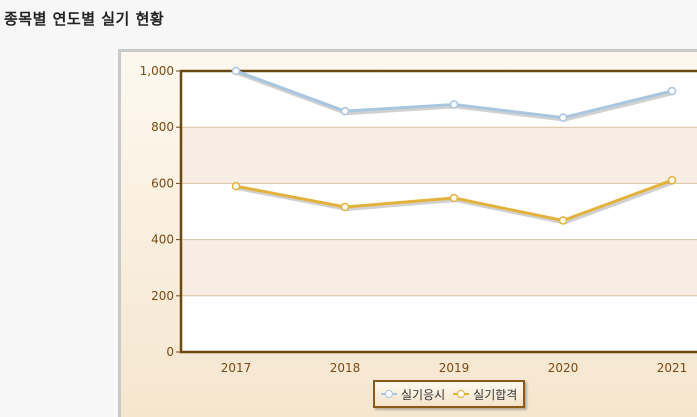 This screenshot has height=417, width=697. What do you see at coordinates (345, 368) in the screenshot?
I see `x-tick-label: 2018` at bounding box center [345, 368].